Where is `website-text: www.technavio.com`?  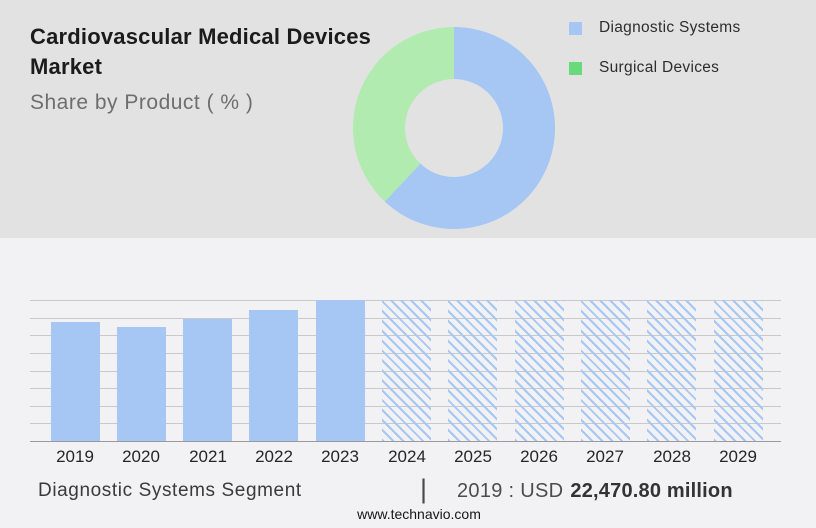
website-text: www.technavio.com is located at coordinates (419, 514).